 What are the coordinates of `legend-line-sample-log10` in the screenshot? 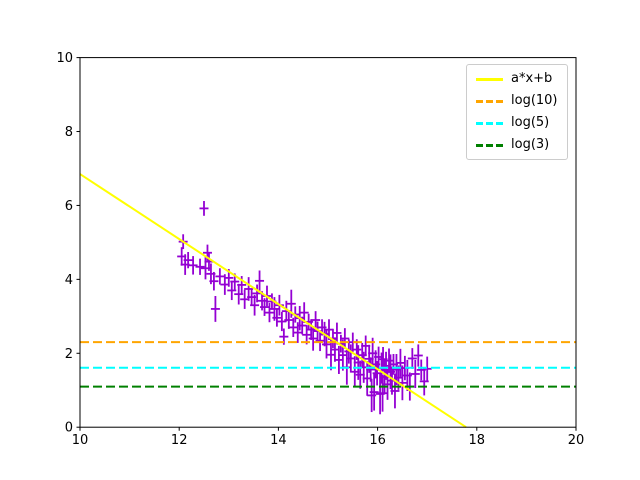 It's located at (489, 101).